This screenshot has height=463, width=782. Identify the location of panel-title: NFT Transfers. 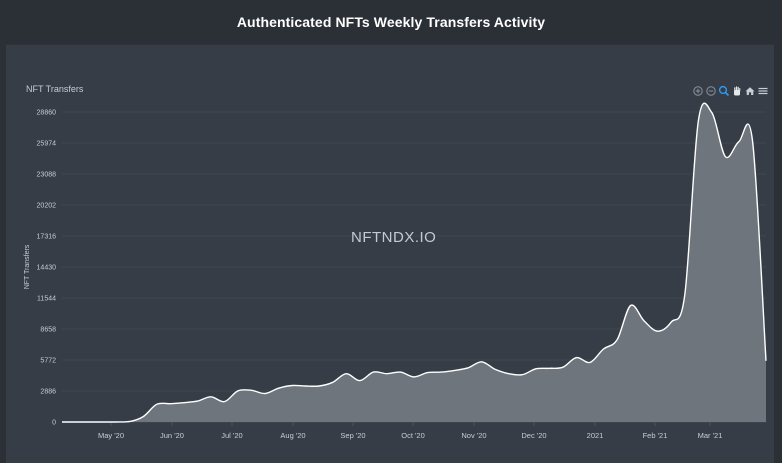
(55, 89).